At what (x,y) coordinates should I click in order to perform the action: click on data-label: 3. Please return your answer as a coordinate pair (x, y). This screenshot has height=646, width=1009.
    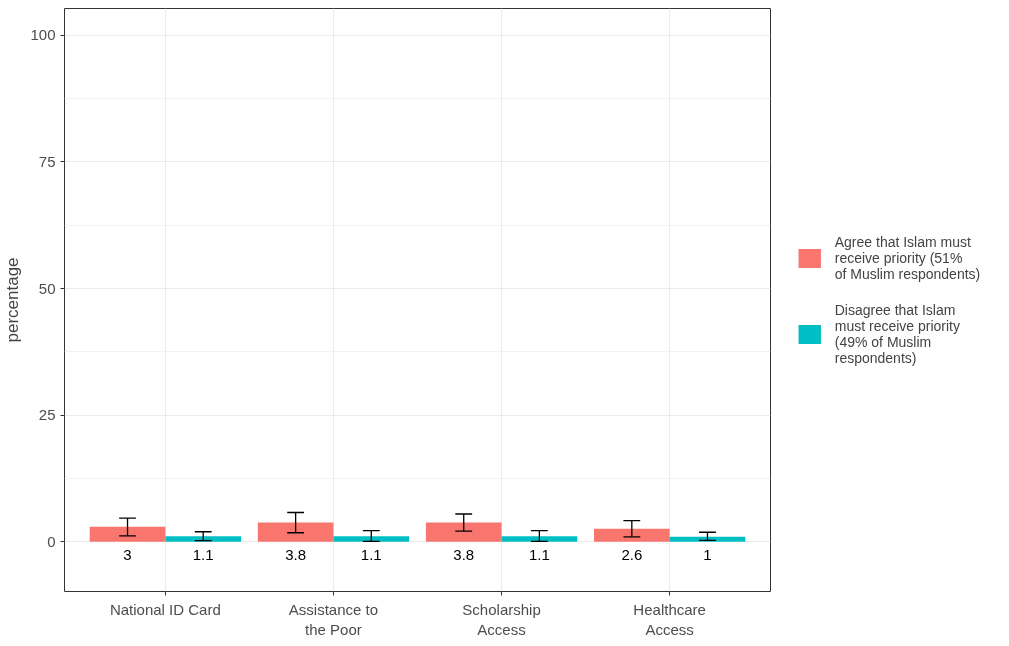
    Looking at the image, I should click on (127, 554).